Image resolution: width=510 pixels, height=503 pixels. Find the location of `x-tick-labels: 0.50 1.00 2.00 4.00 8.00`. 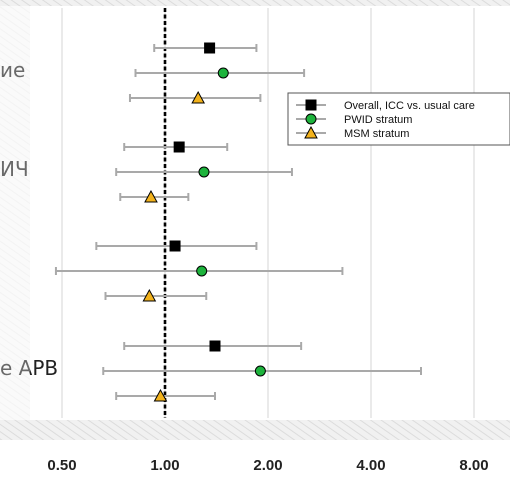

x-tick-labels: 0.50 1.00 2.00 4.00 8.00 is located at coordinates (267, 465).